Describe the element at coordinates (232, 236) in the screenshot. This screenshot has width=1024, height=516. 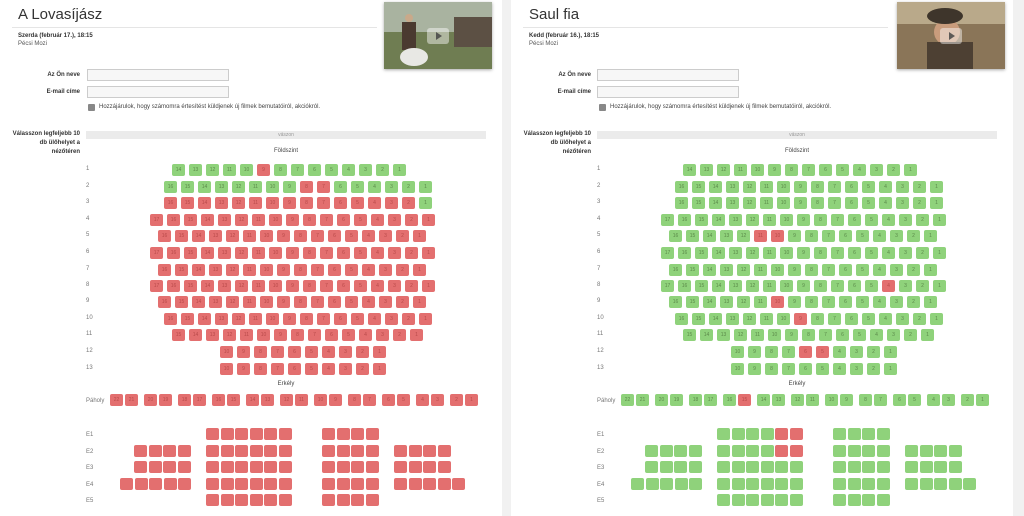
I see `seat: 12` at that location.